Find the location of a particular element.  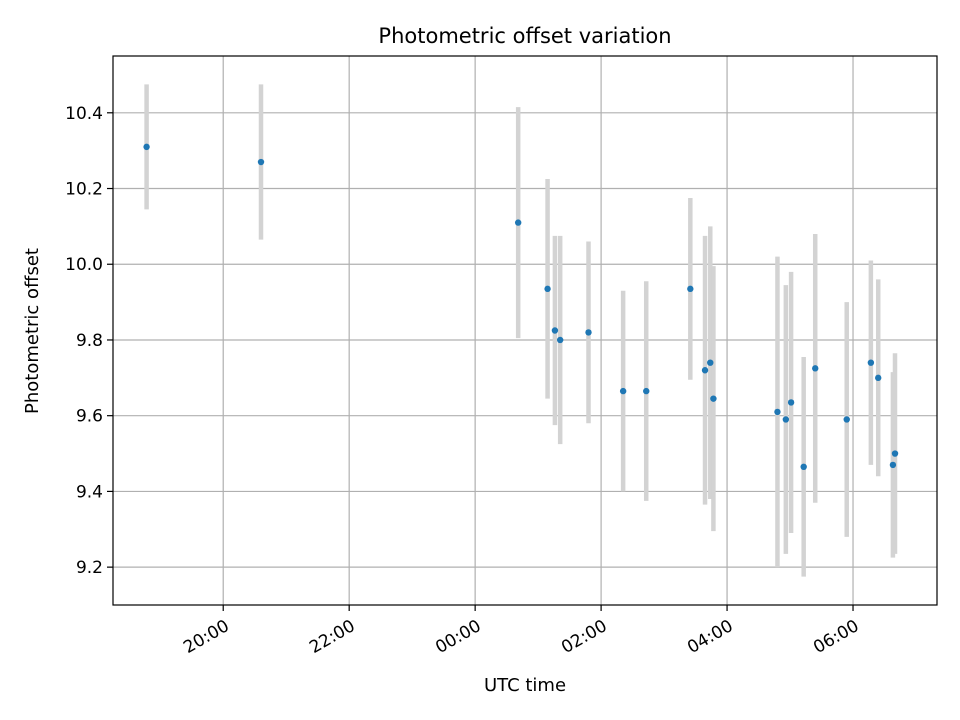

y-axis-label: Photometric offset is located at coordinates (32, 331).